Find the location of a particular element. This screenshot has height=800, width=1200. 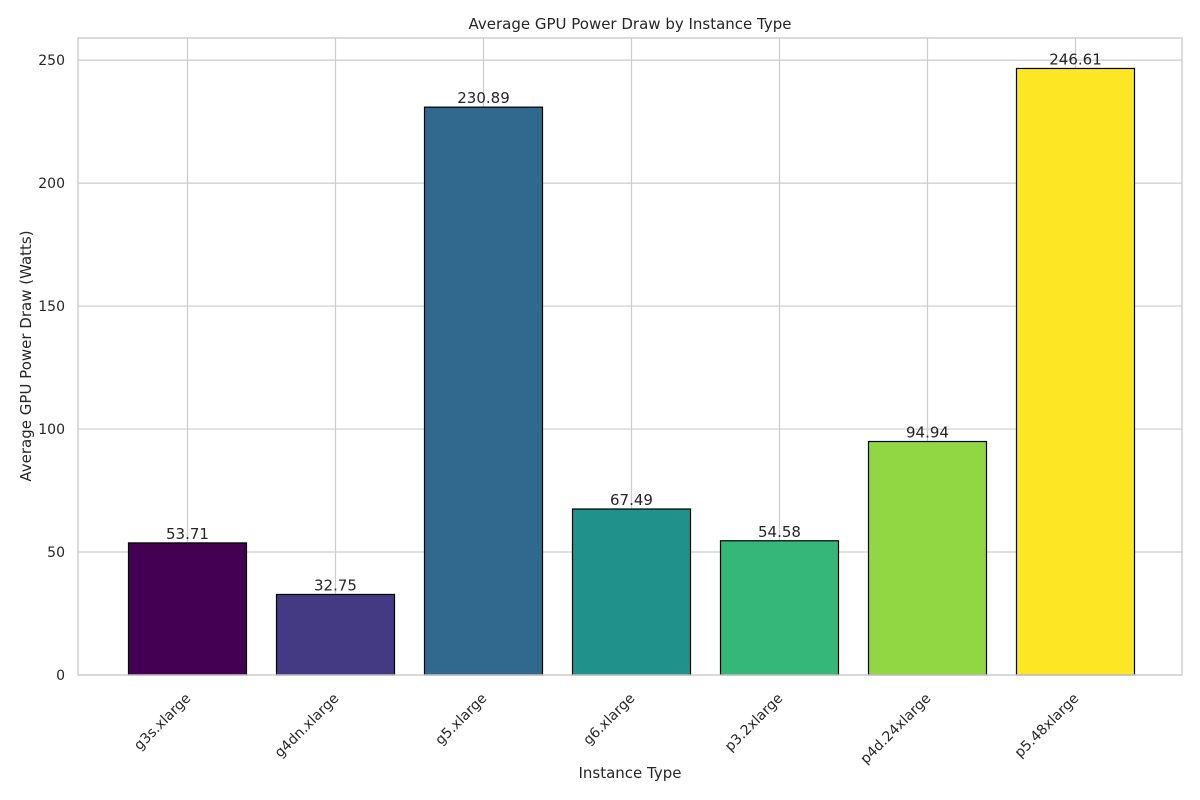

x-axis-title: Instance Type is located at coordinates (629, 773).